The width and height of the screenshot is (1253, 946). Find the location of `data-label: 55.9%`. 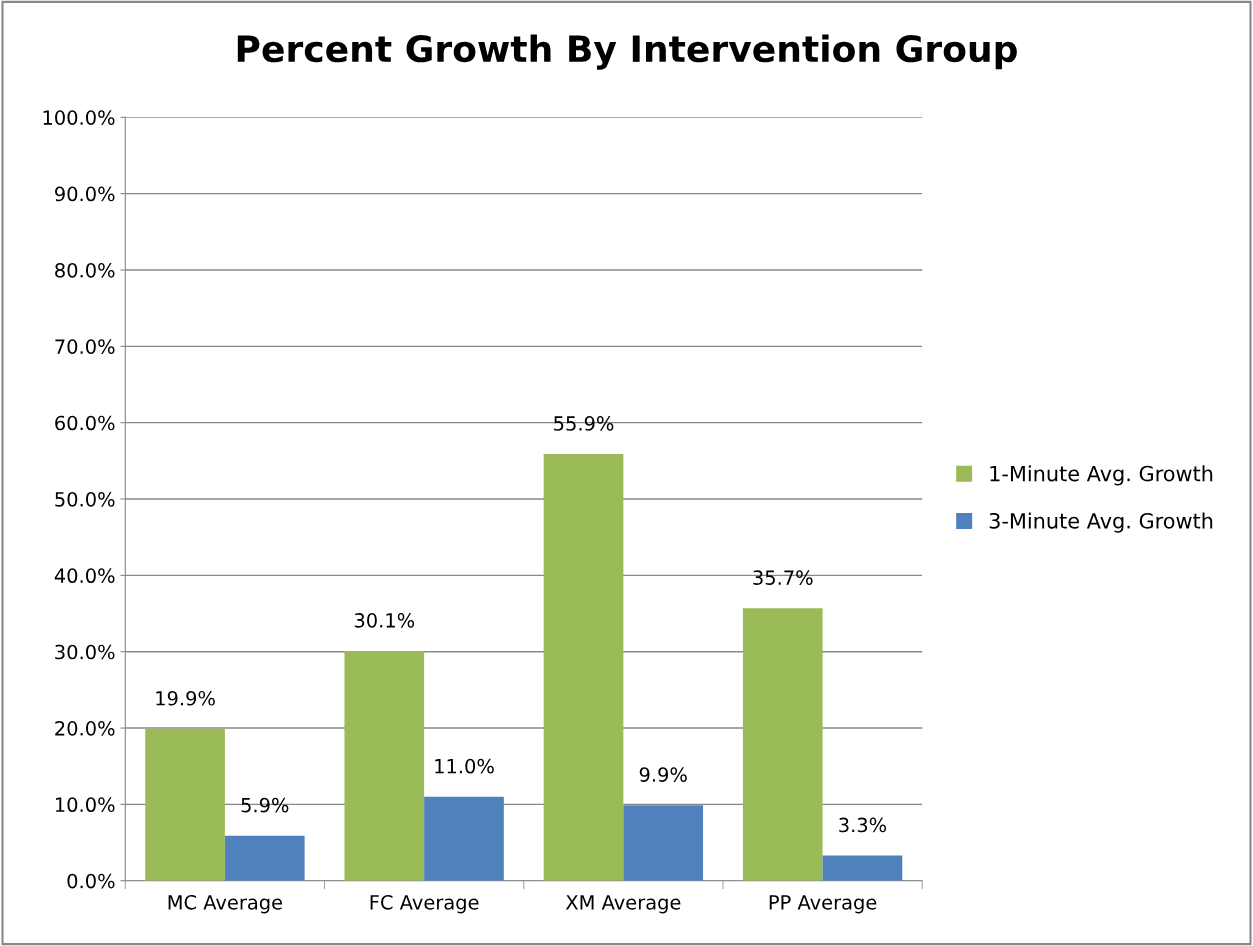

data-label: 55.9% is located at coordinates (584, 423).